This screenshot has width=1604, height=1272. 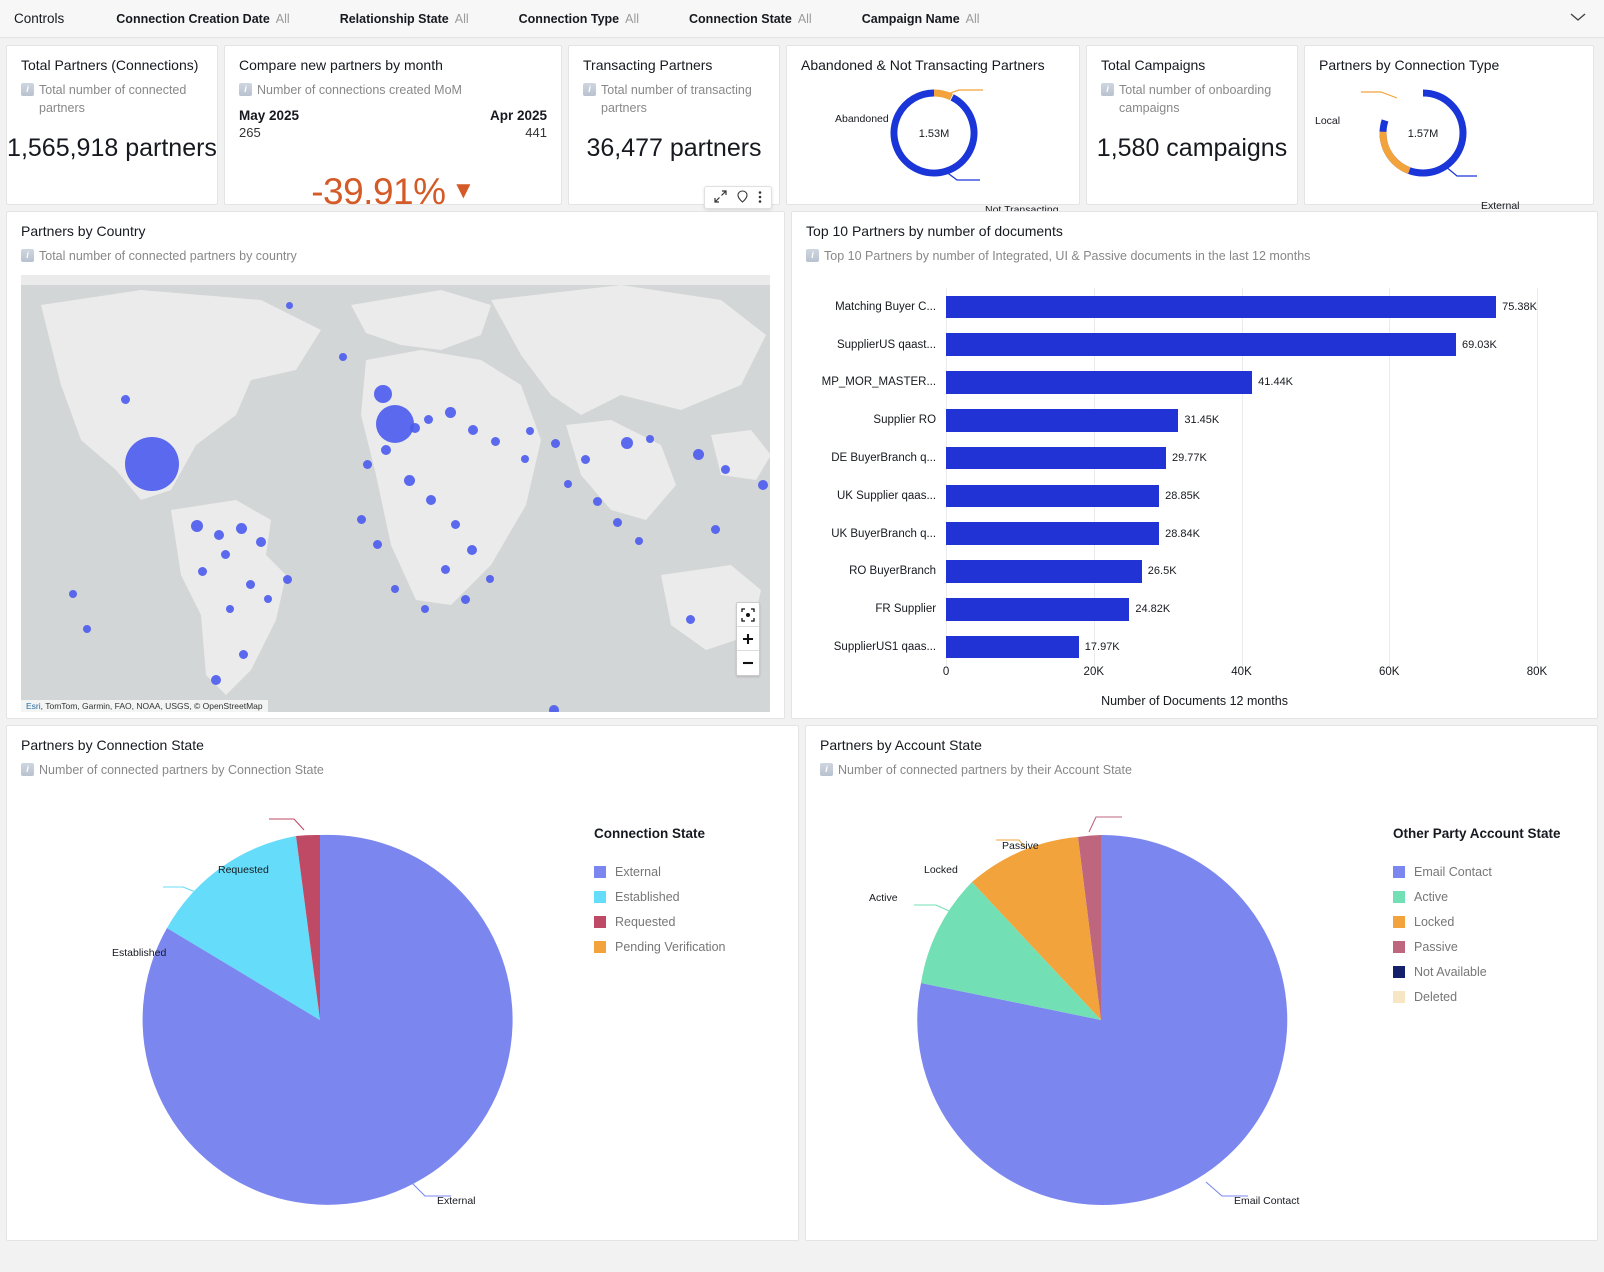 I want to click on bar-row: SupplierUS qaast... 69.03K, so click(x=1187, y=345).